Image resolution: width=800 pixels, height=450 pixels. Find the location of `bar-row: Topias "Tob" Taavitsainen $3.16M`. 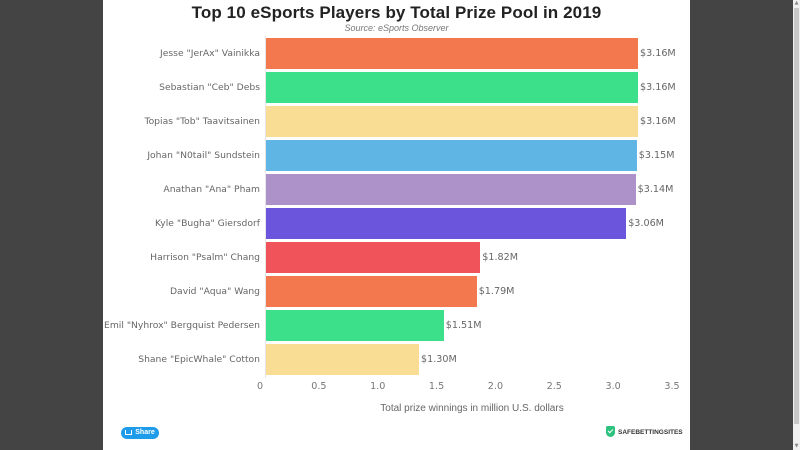

bar-row: Topias "Tob" Taavitsainen $3.16M is located at coordinates (396, 121).